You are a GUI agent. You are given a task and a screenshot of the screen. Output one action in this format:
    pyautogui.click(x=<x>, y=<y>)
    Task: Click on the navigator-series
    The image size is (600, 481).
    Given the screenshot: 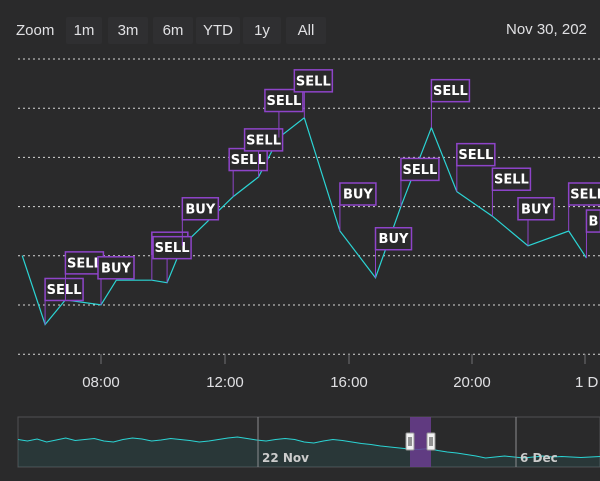 What is the action you would take?
    pyautogui.click(x=308, y=447)
    